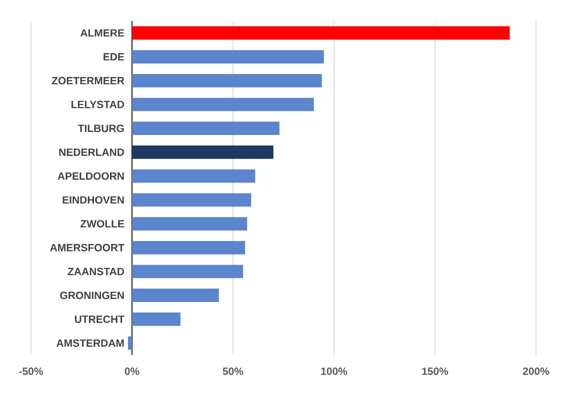 The image size is (573, 400). I want to click on y-tick-label: ALMERE, so click(102, 33).